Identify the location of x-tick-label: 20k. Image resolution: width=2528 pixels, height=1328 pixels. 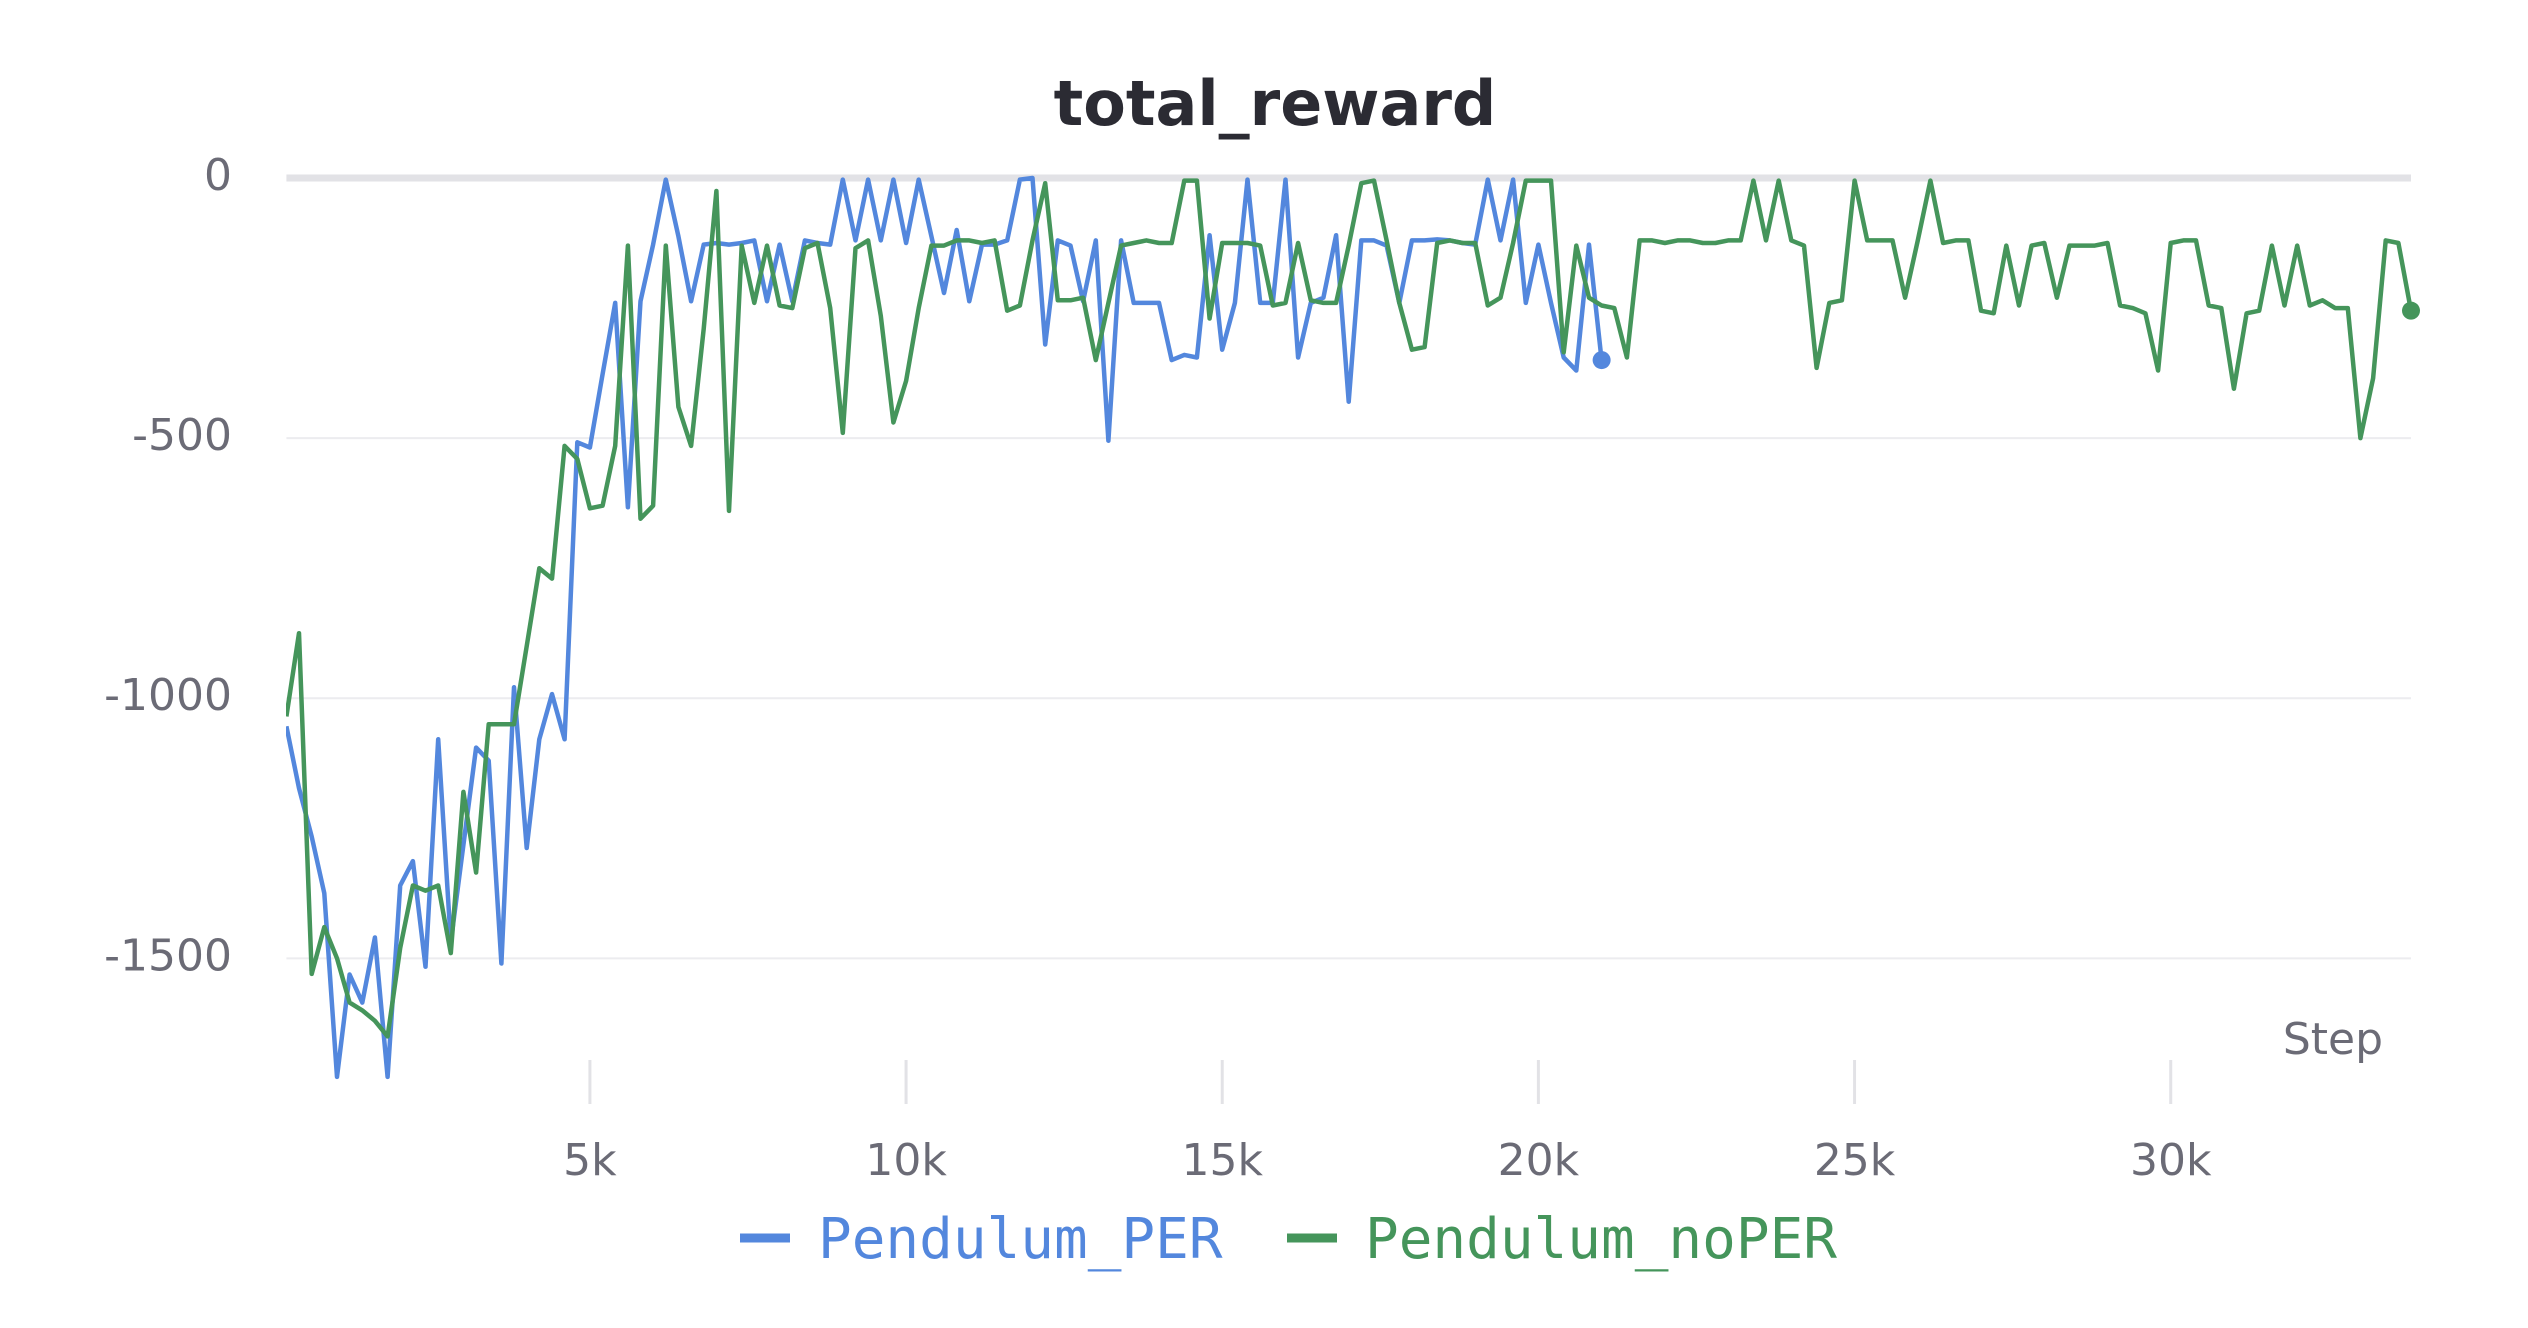
(1539, 1160).